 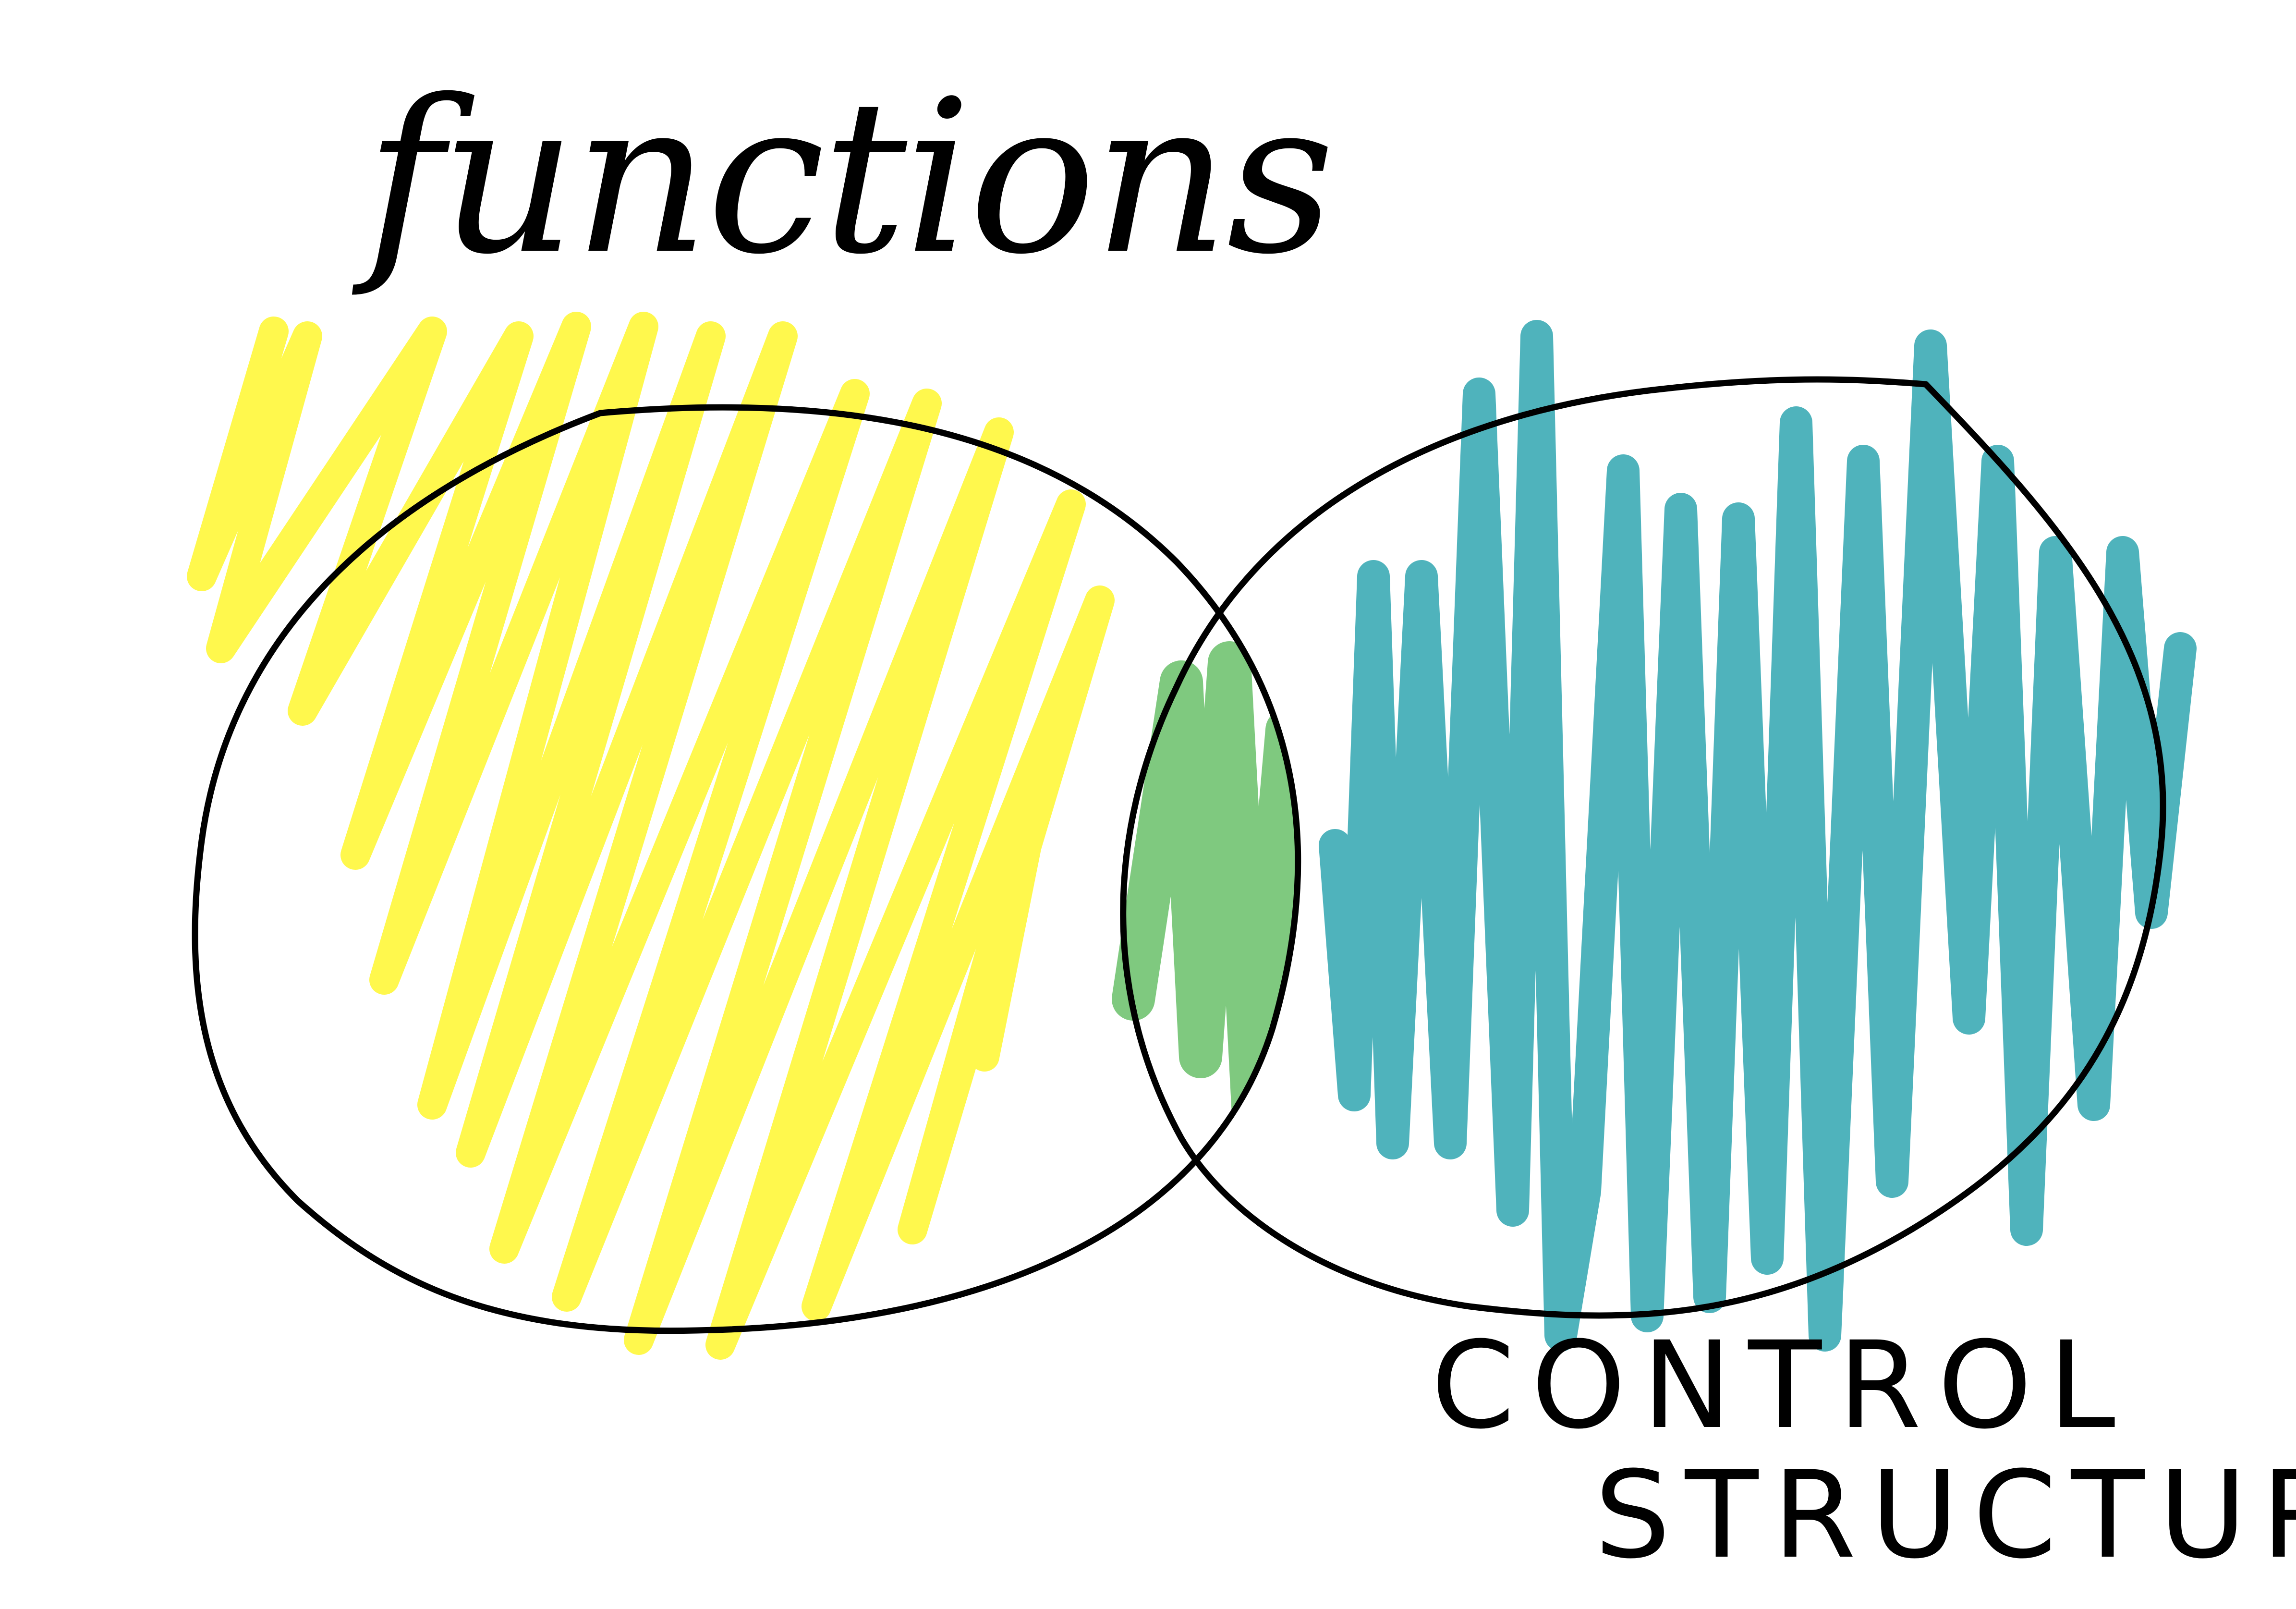 I want to click on structures-label: STRUCTURES, so click(x=1945, y=1515).